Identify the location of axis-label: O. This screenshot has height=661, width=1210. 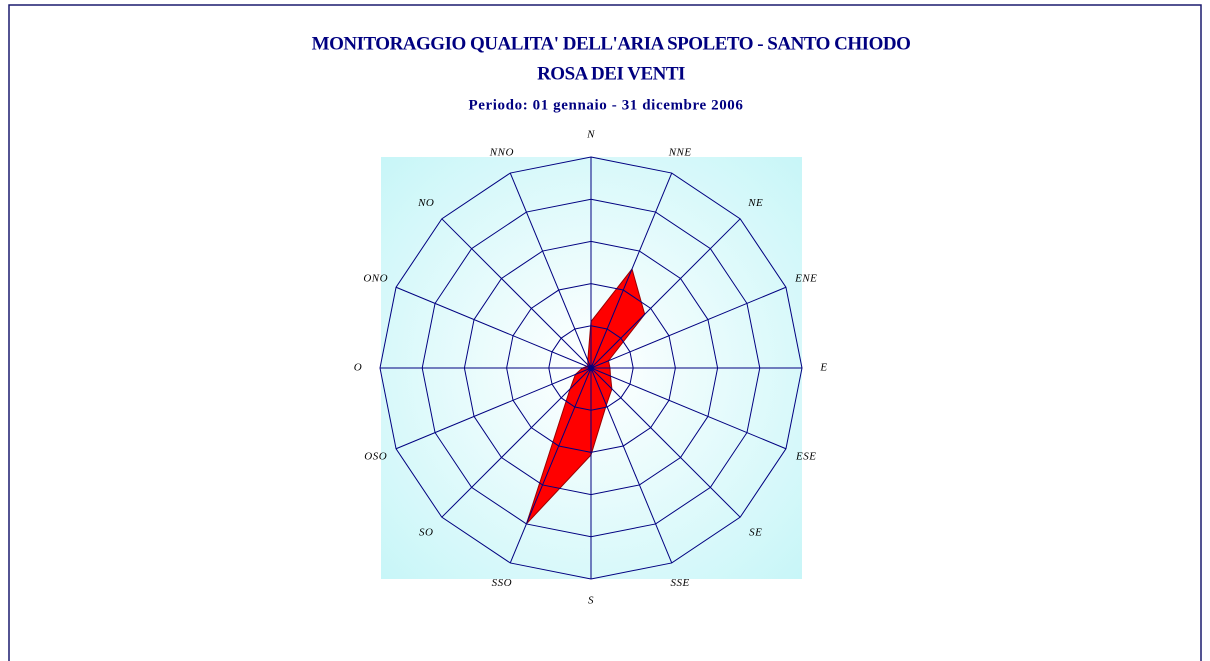
(358, 368).